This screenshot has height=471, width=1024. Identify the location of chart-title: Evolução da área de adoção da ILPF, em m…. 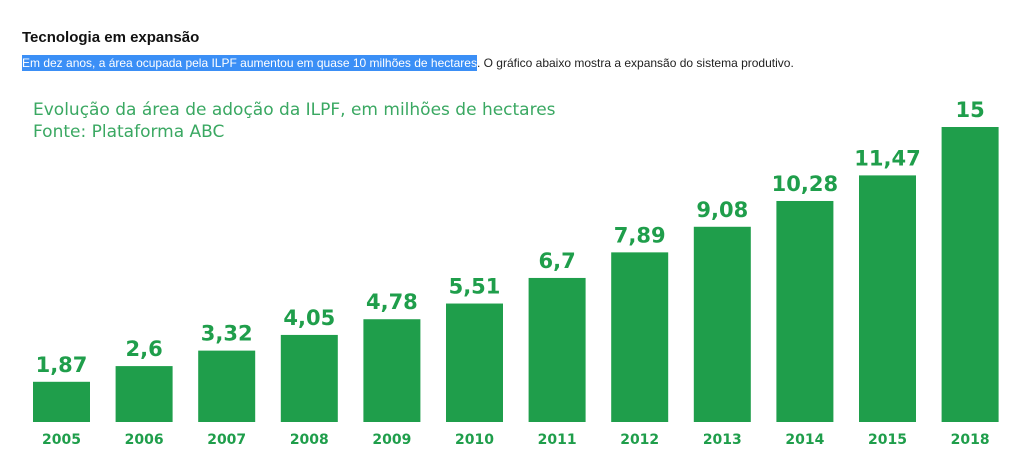
(294, 110).